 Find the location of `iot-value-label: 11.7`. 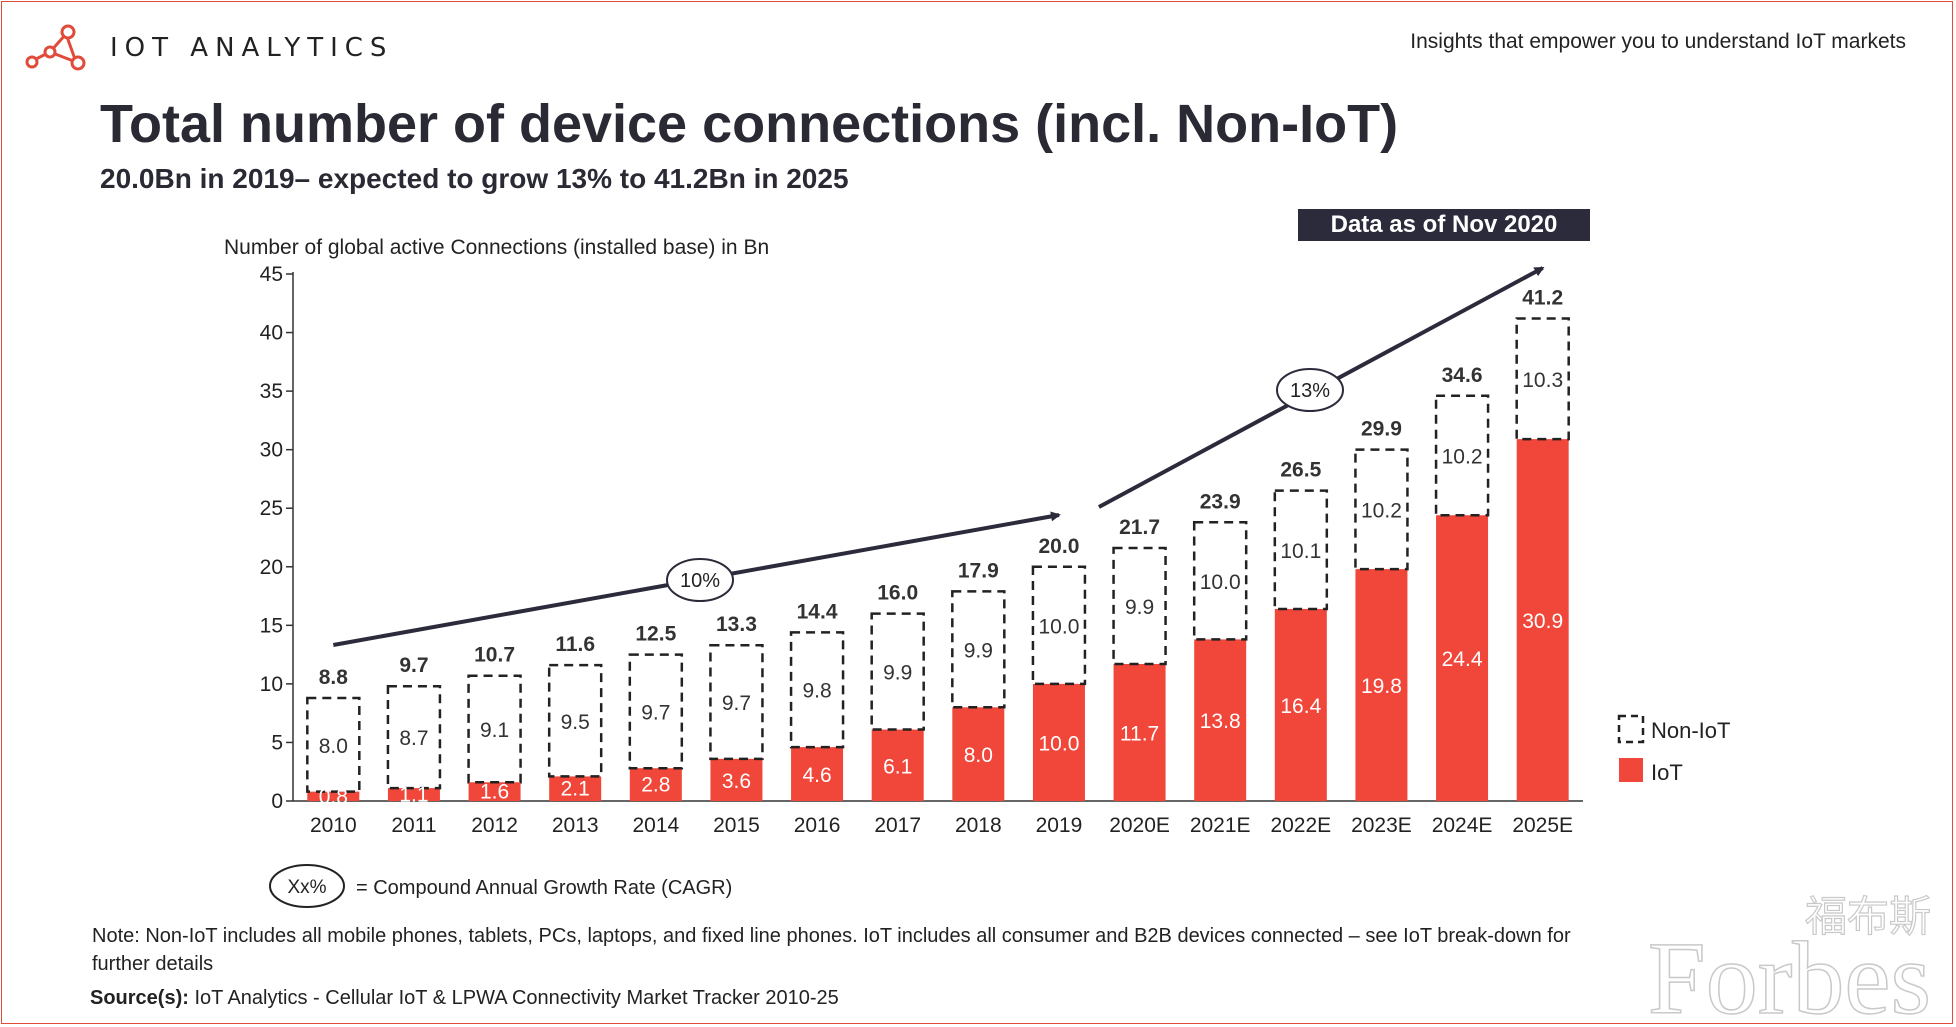

iot-value-label: 11.7 is located at coordinates (1139, 733).